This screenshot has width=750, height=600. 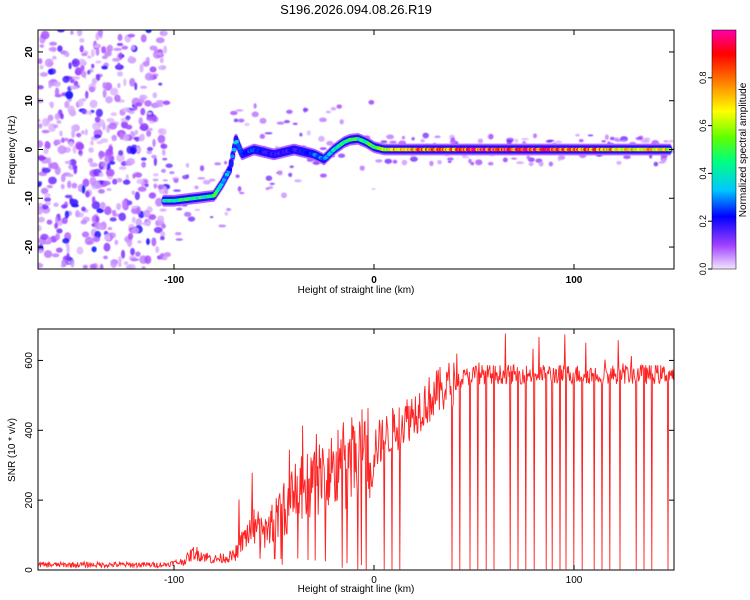 I want to click on ridge-core, so click(x=229, y=169).